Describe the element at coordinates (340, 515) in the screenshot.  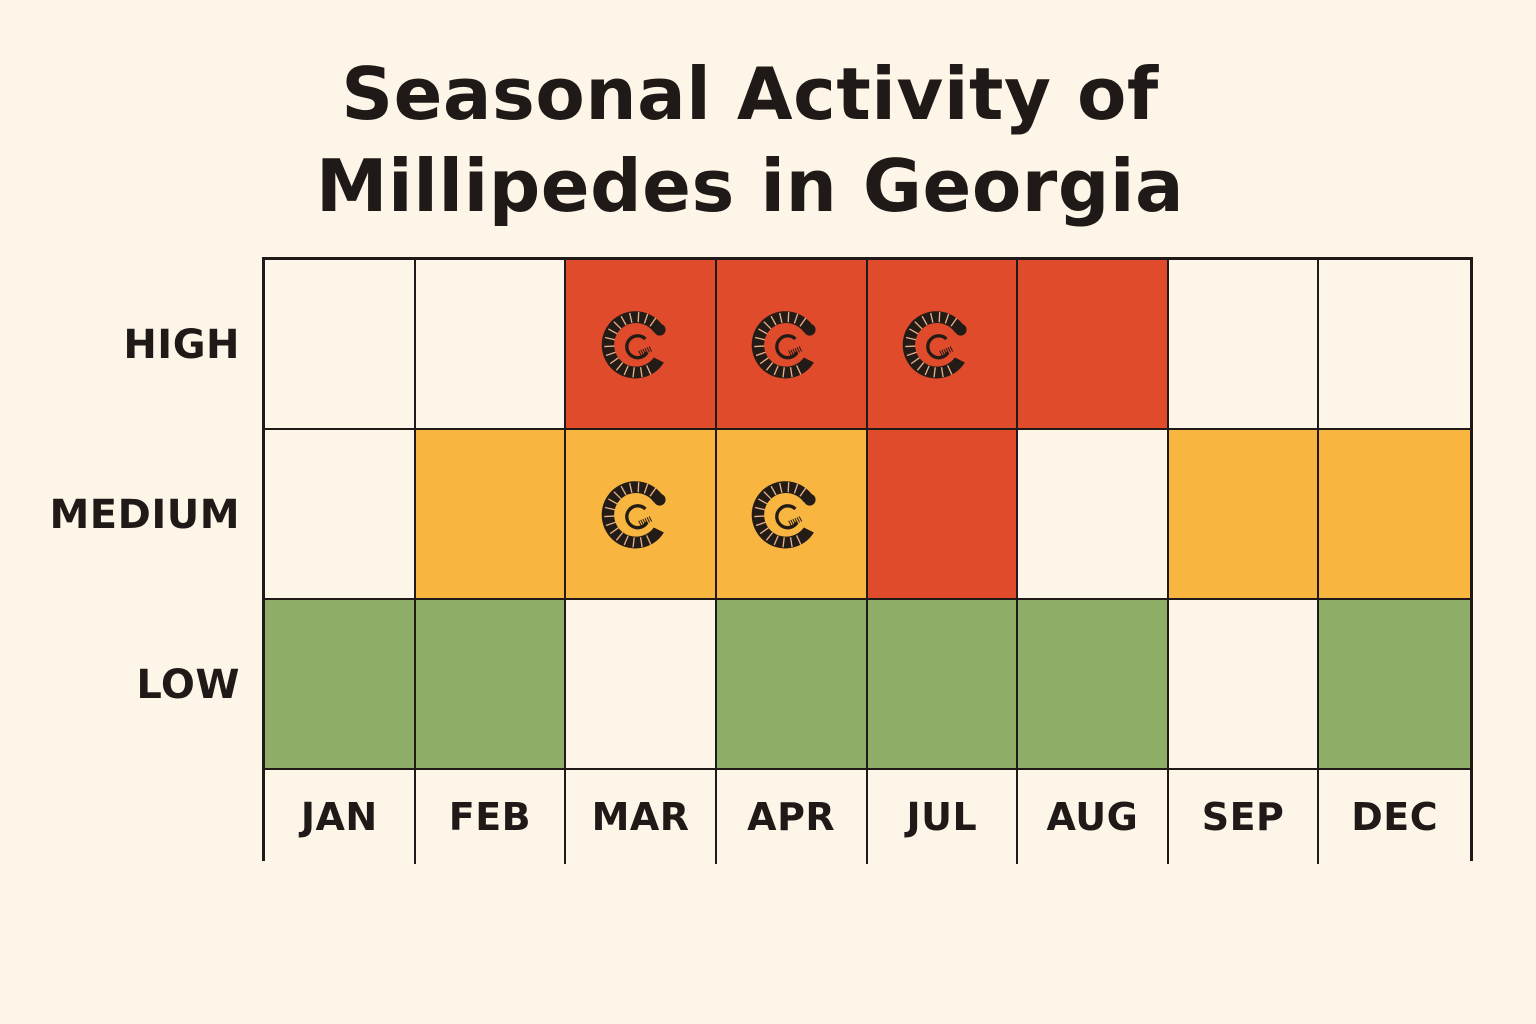
I see `cell-medium-jan` at that location.